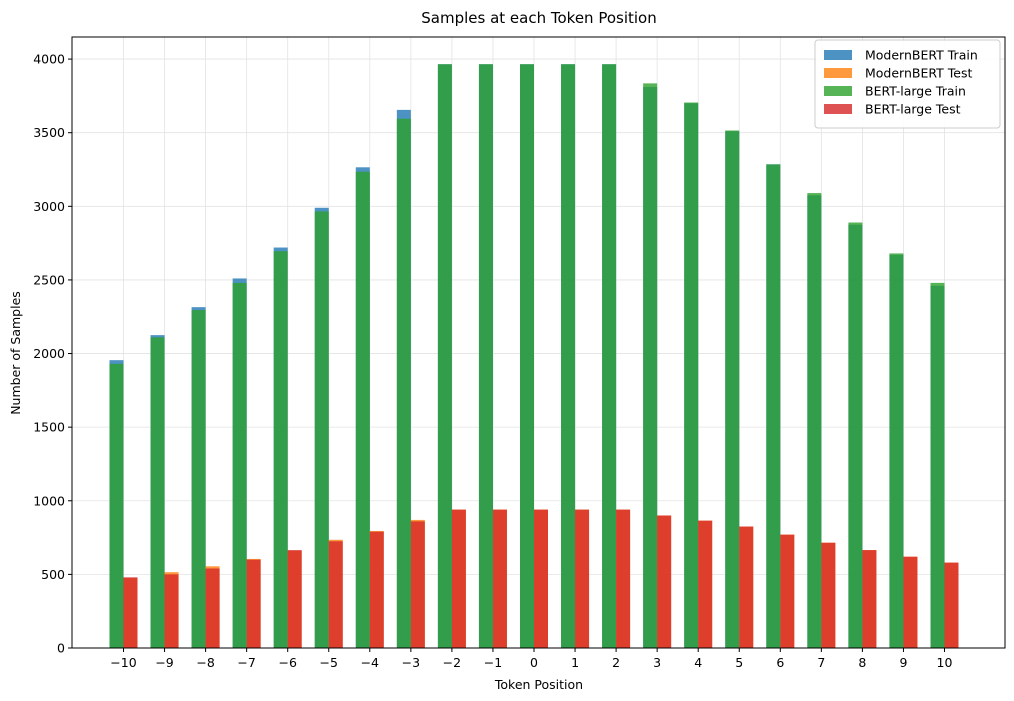 This screenshot has width=1014, height=701. Describe the element at coordinates (915, 91) in the screenshot. I see `legend-label: BERT-large Train` at that location.